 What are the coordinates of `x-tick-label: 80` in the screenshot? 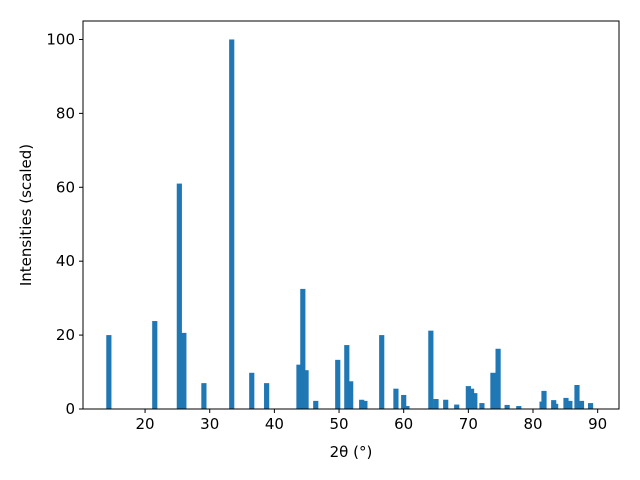 It's located at (532, 424).